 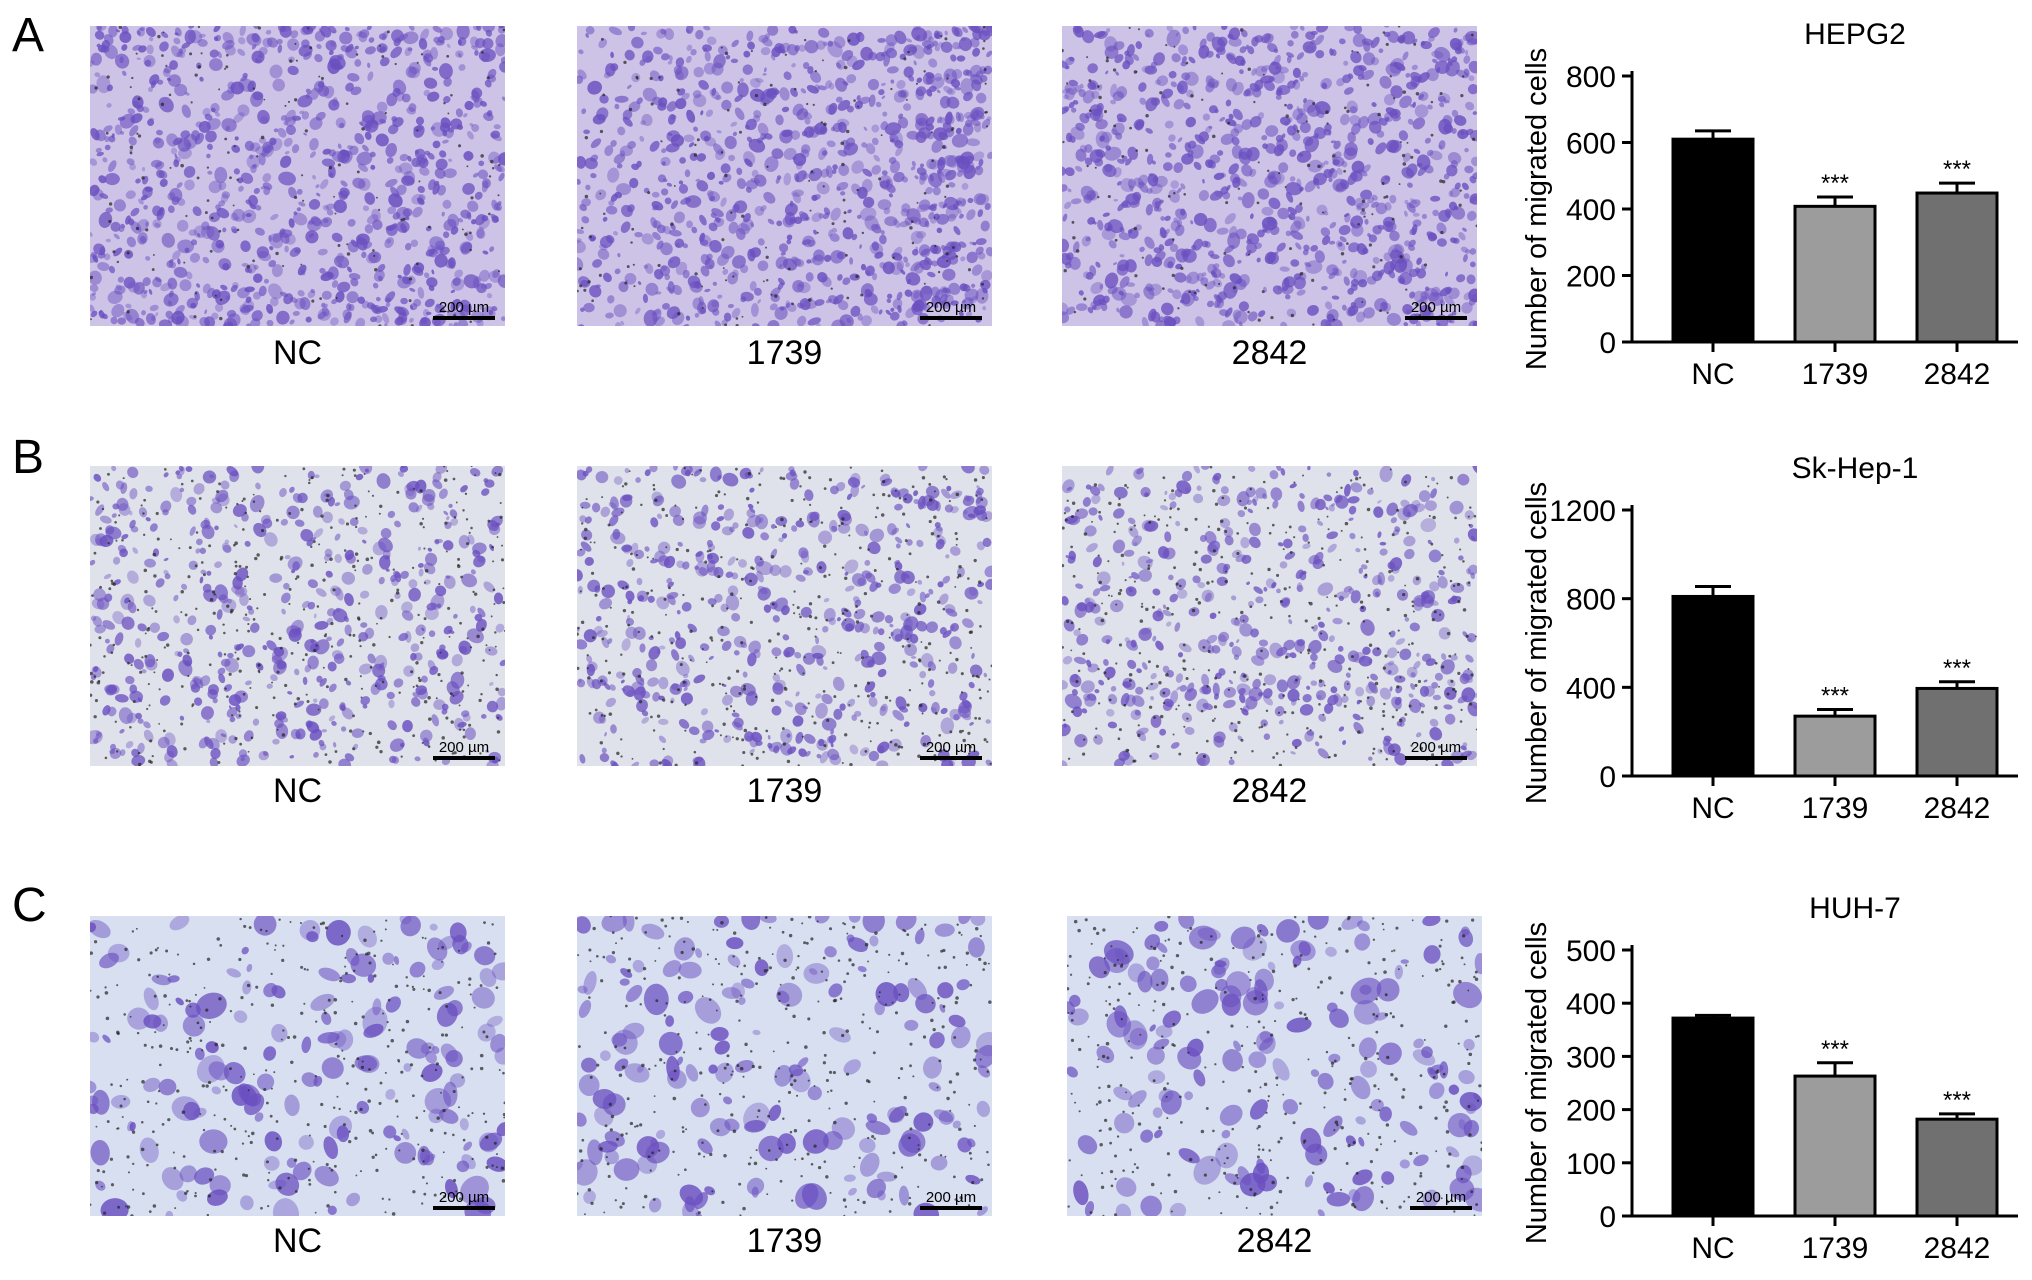 I want to click on micrograph-a-nc: 200 µm, so click(x=297, y=176).